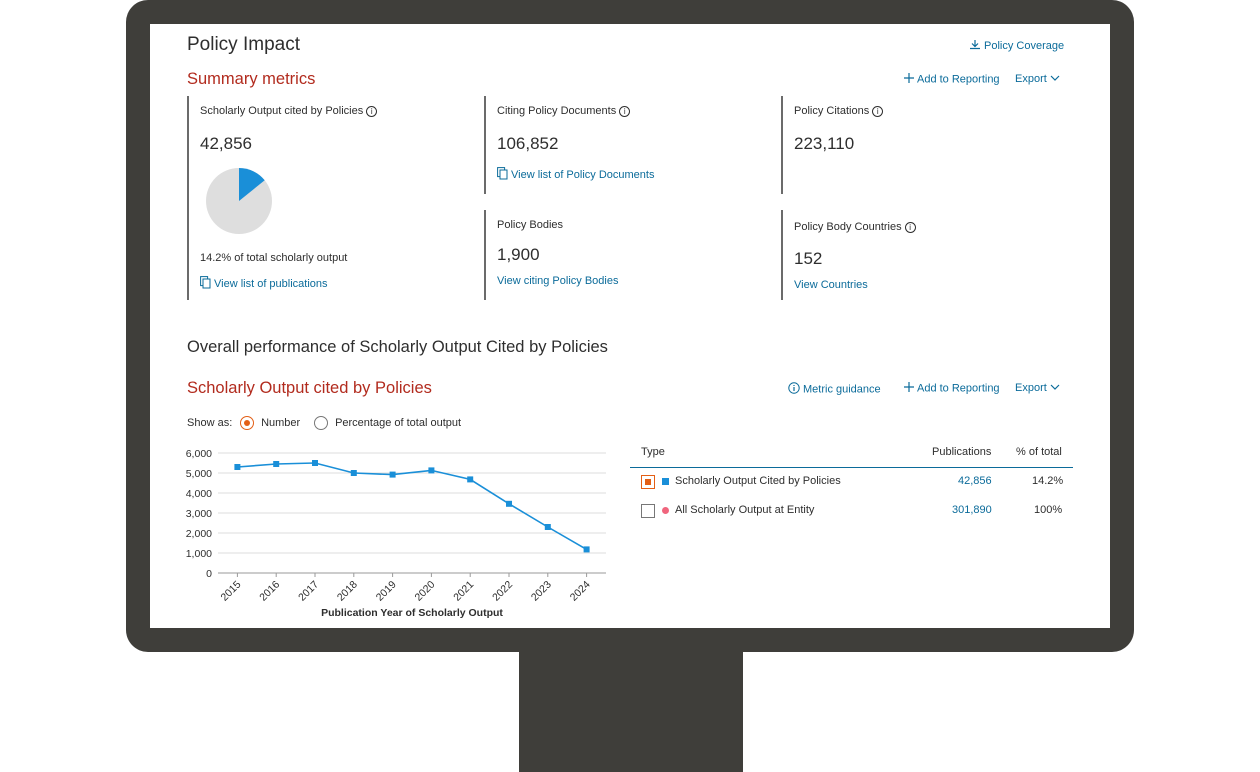  Describe the element at coordinates (972, 510) in the screenshot. I see `row-publications-link: 301,890` at that location.